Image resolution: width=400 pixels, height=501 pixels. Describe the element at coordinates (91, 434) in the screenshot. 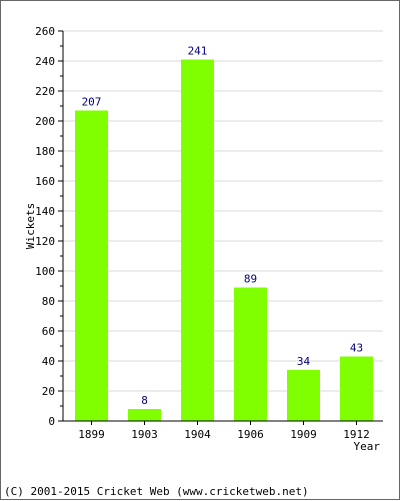

I see `x-tick-label: 1899` at that location.